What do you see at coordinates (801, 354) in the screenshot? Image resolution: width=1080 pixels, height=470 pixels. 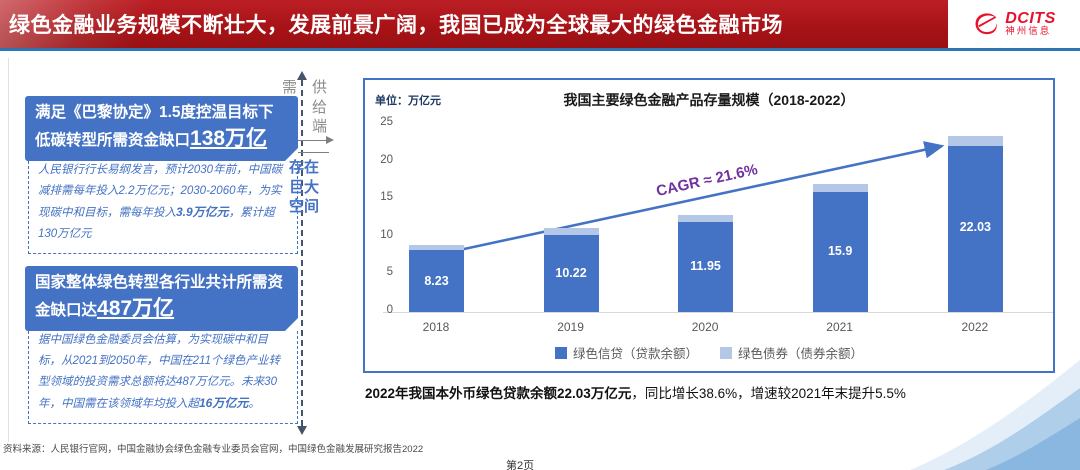 I see `legend-label: 绿色债券（债券余额）` at bounding box center [801, 354].